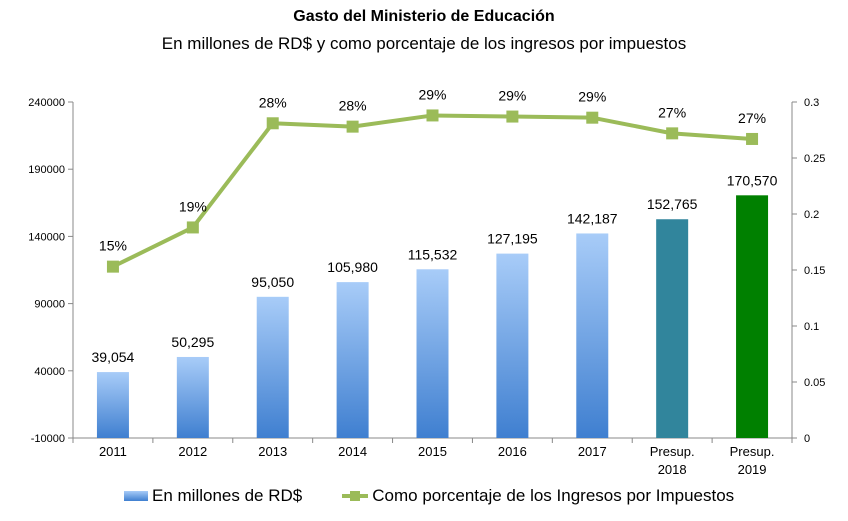 This screenshot has width=848, height=521. I want to click on x-tick-label: 2012, so click(192, 451).